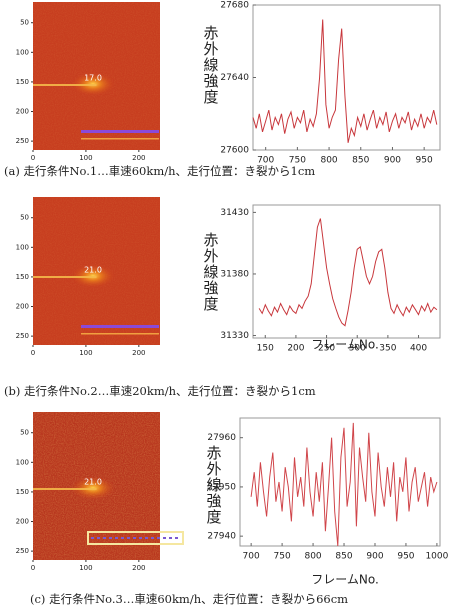  Describe the element at coordinates (234, 78) in the screenshot. I see `y-tick-label: 27640` at that location.